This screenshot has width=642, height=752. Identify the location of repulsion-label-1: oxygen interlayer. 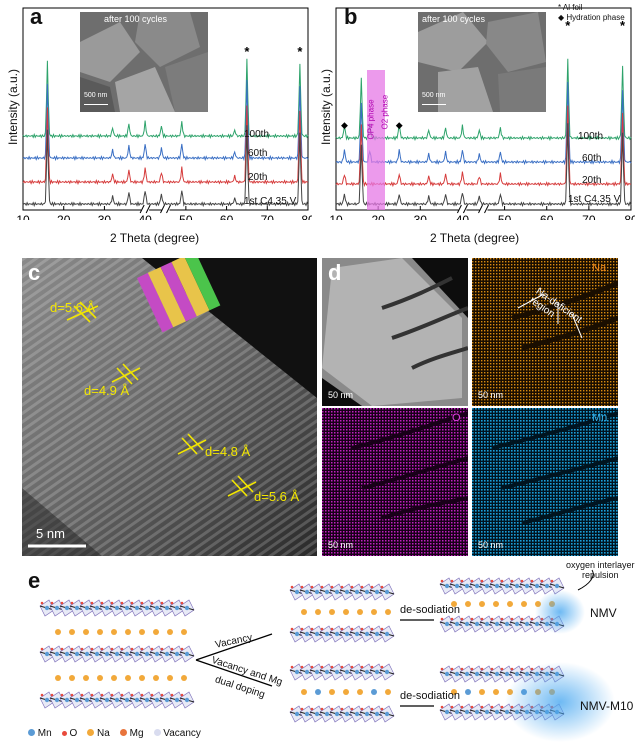
(600, 565).